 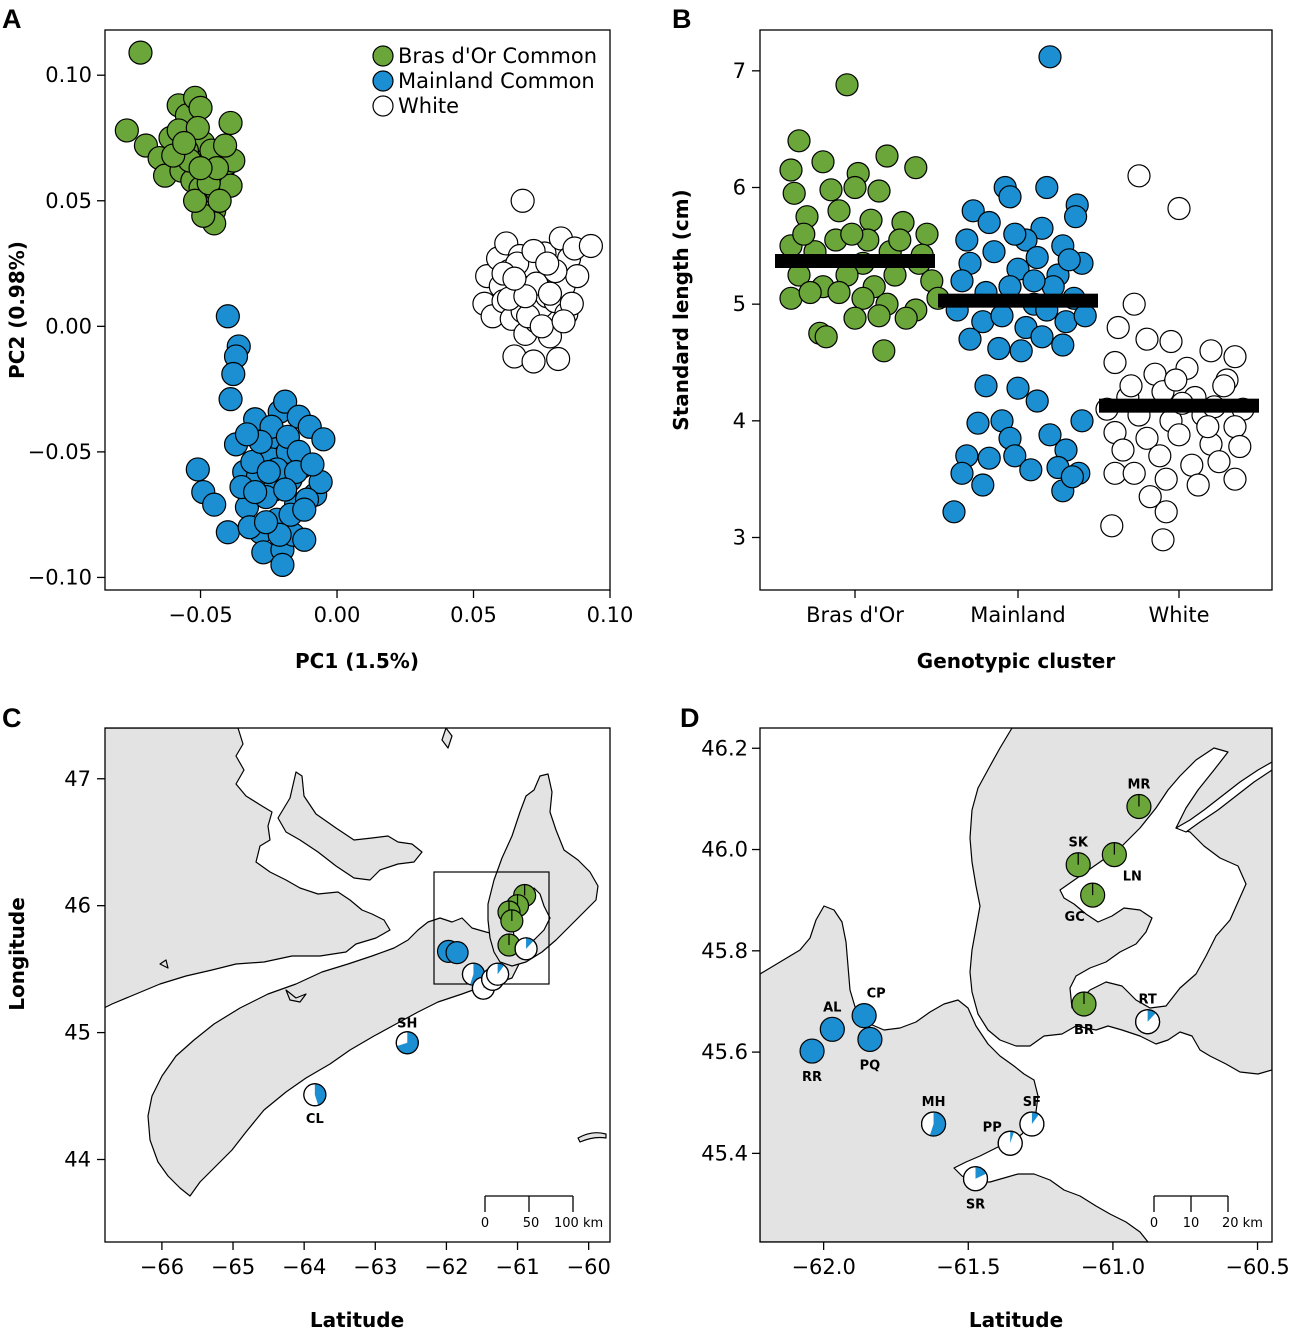 I want to click on site-d-br, so click(x=1084, y=1004).